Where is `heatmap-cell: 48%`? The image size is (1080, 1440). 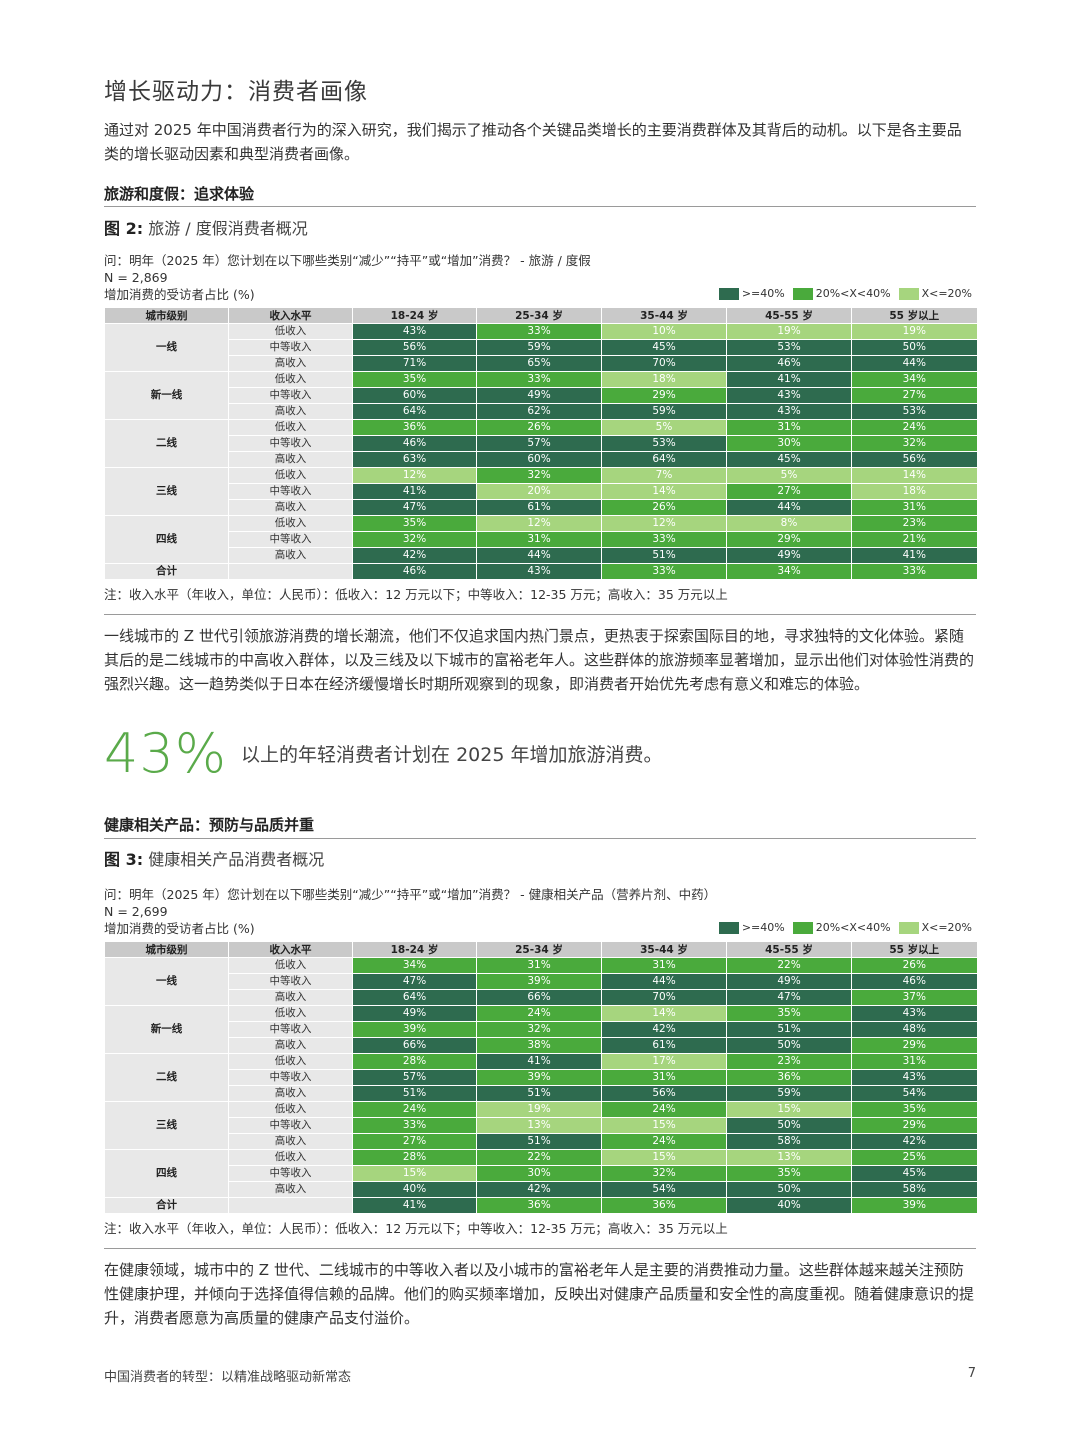
heatmap-cell: 48% is located at coordinates (914, 1029).